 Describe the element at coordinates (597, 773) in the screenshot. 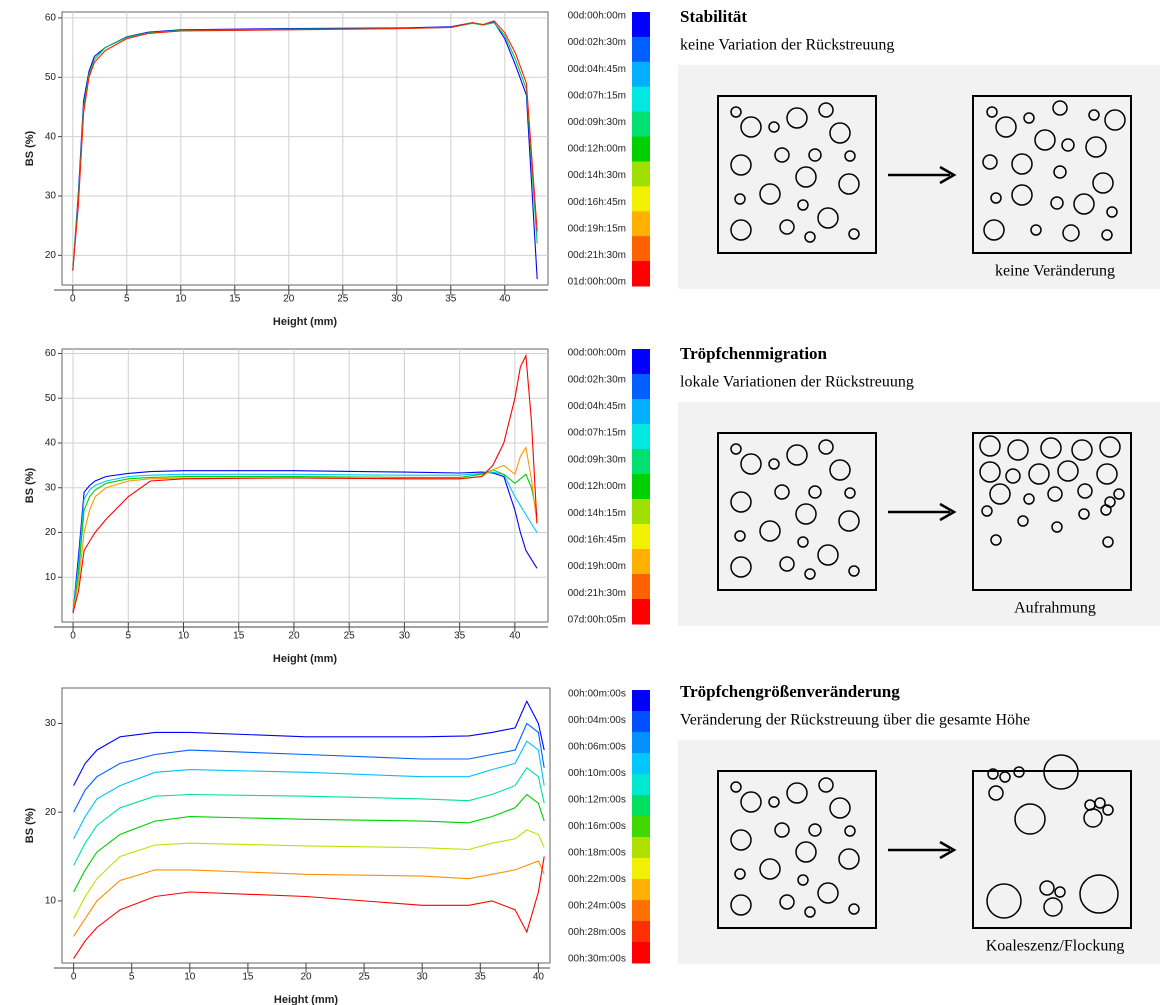

I see `colorbar-label: 00h:10m:00s` at that location.